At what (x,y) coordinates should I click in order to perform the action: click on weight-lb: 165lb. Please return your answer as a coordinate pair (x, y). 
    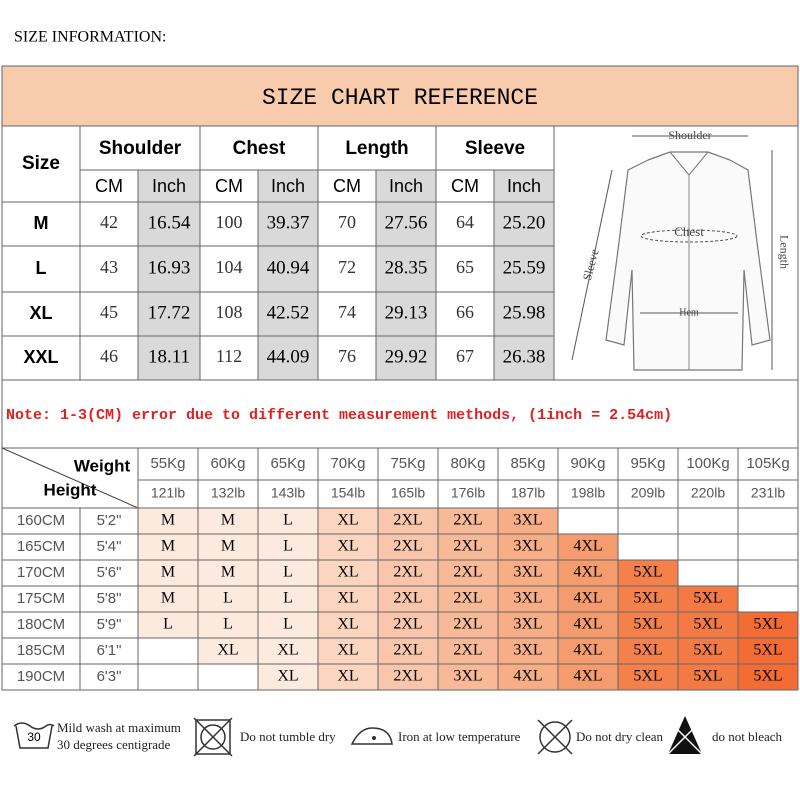
    Looking at the image, I should click on (408, 493).